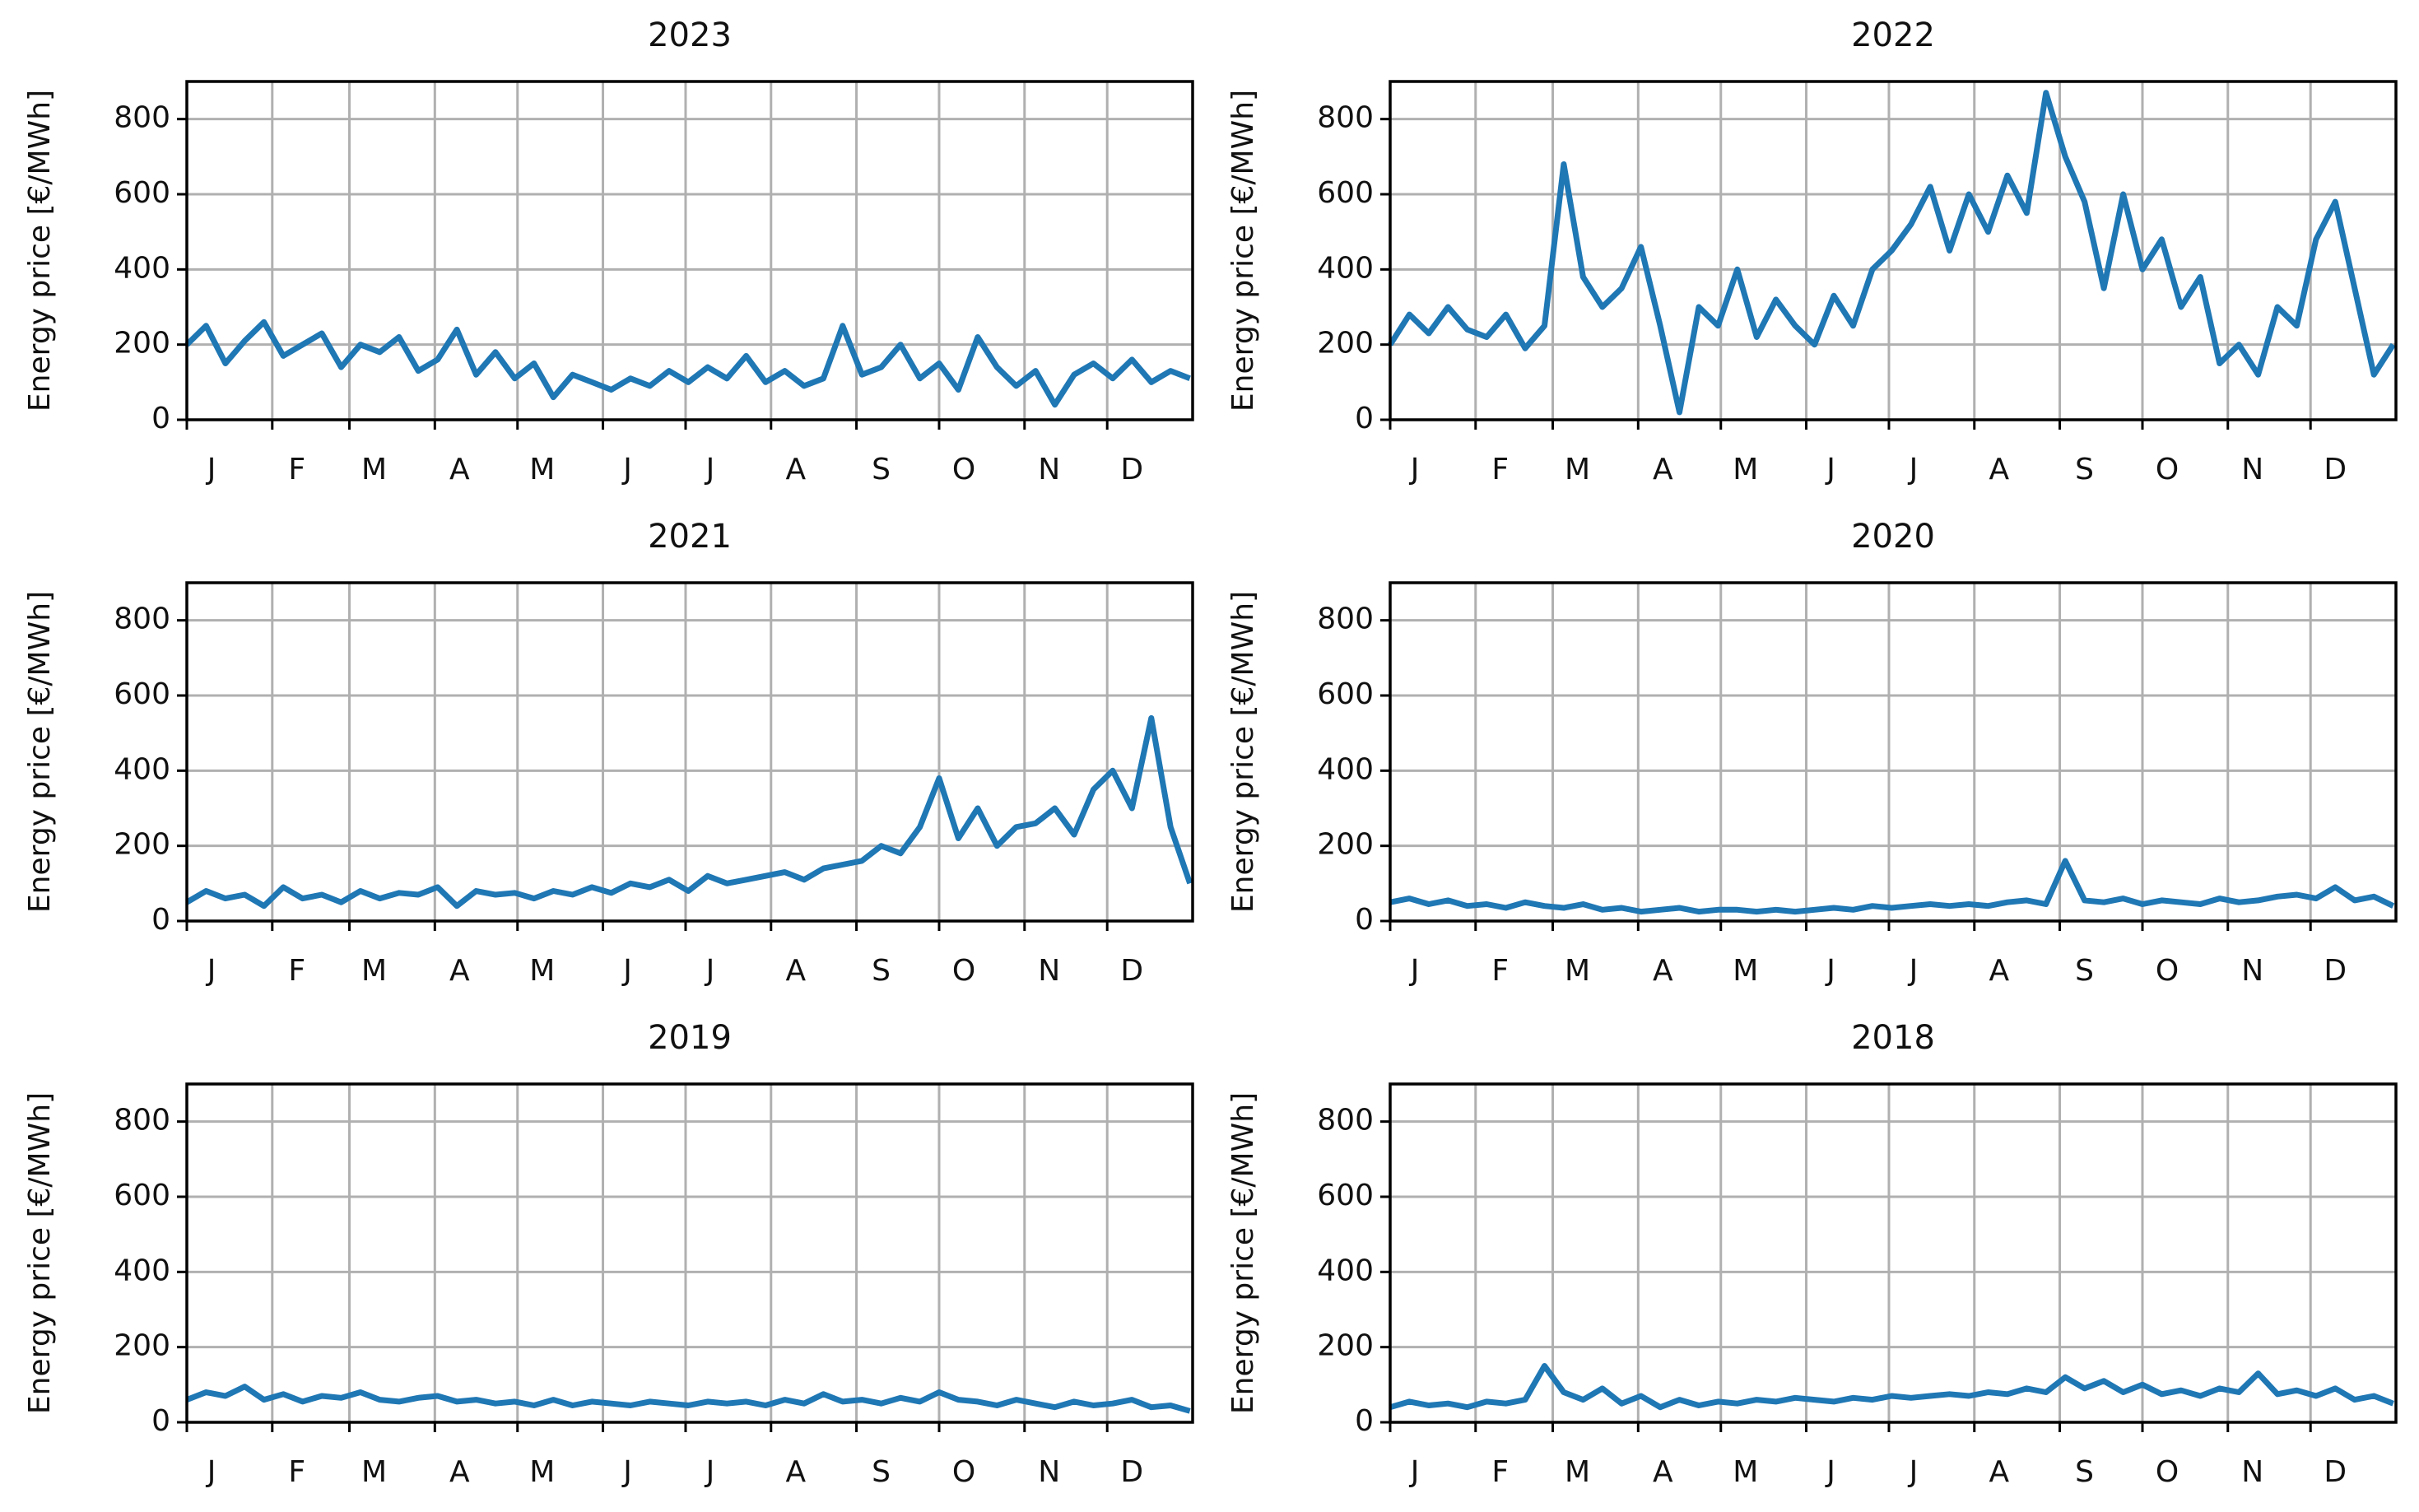 This screenshot has height=1512, width=2419. What do you see at coordinates (1893, 537) in the screenshot?
I see `chart-title: 2020` at bounding box center [1893, 537].